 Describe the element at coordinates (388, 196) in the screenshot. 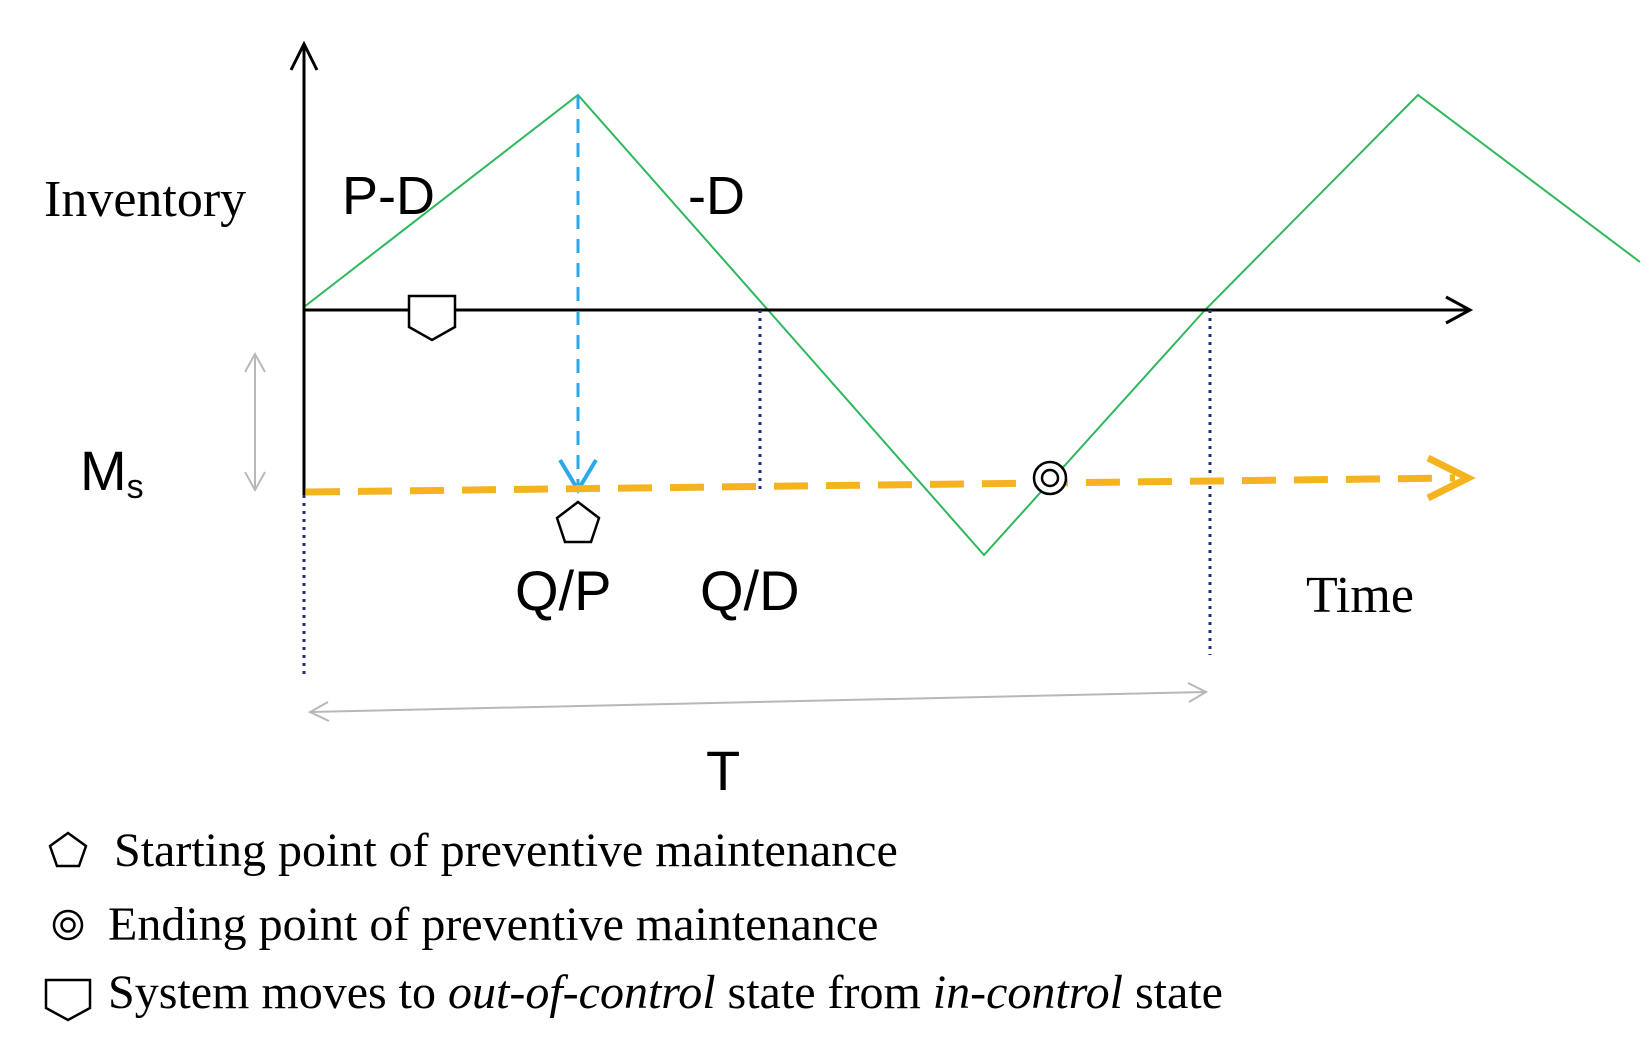

I see `slope-up-label: P-D` at that location.